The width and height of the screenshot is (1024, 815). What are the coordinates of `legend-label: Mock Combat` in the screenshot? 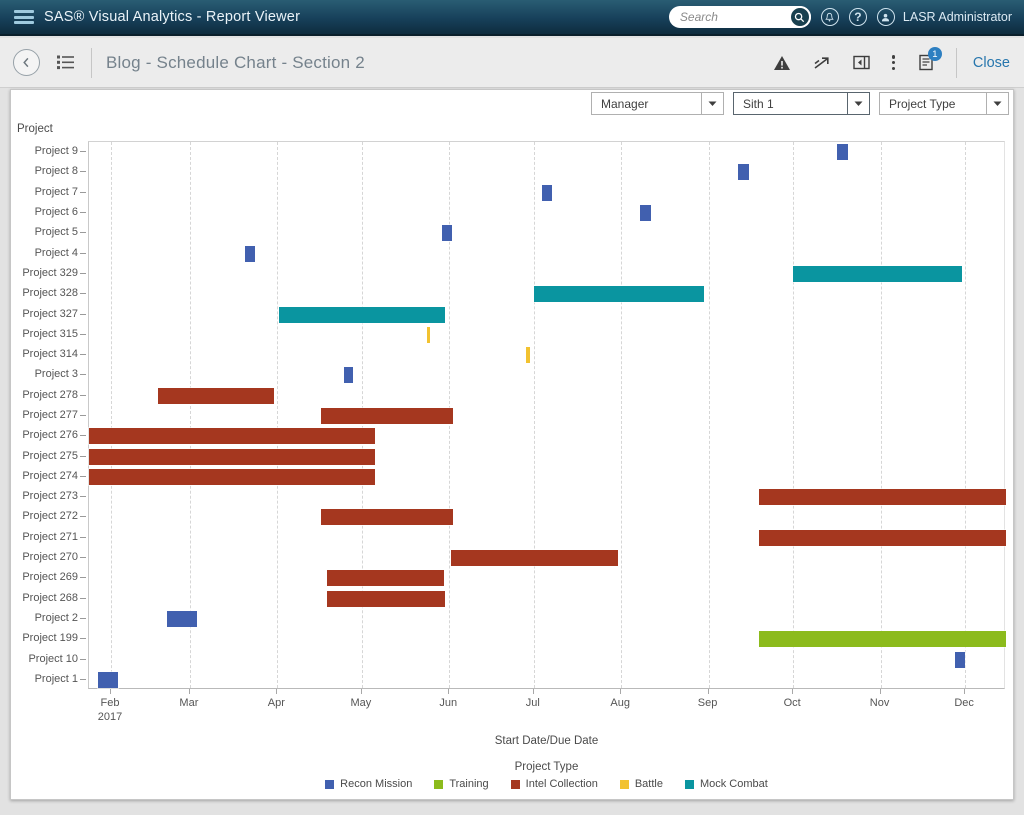 It's located at (733, 784).